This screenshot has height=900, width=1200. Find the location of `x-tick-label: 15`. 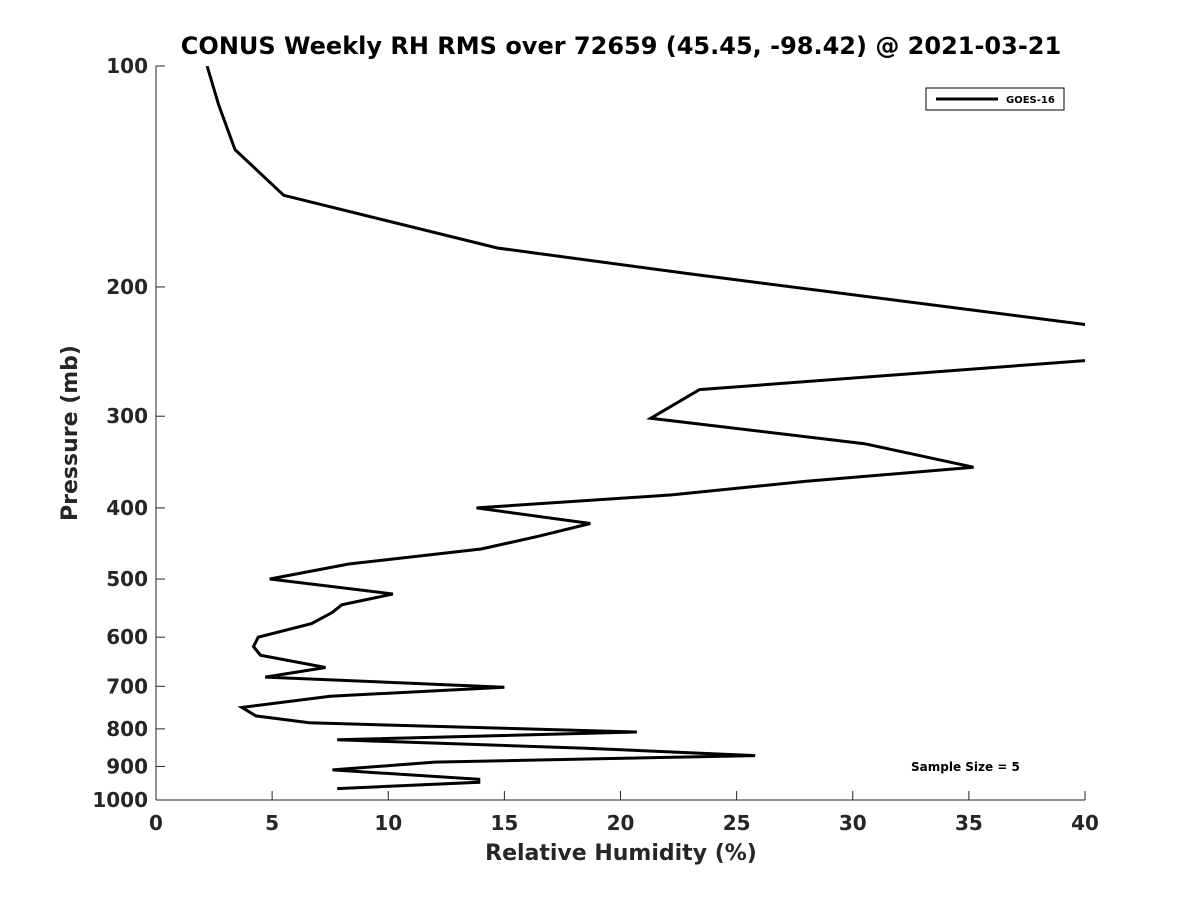

x-tick-label: 15 is located at coordinates (504, 823).